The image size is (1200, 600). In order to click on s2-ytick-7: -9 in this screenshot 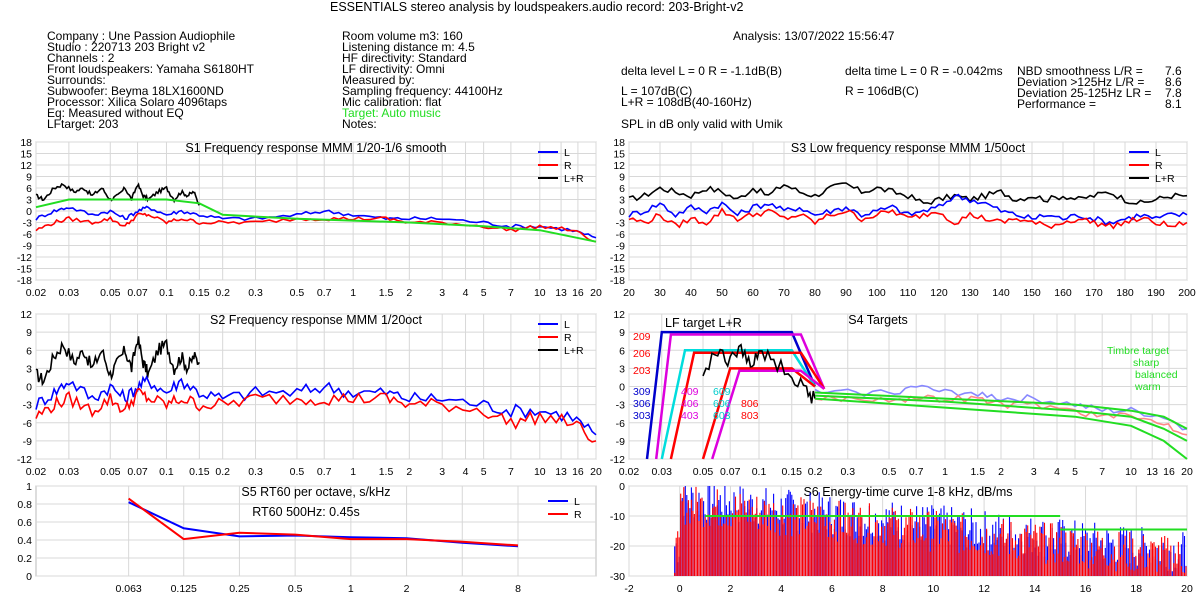, I will do `click(27, 442)`.